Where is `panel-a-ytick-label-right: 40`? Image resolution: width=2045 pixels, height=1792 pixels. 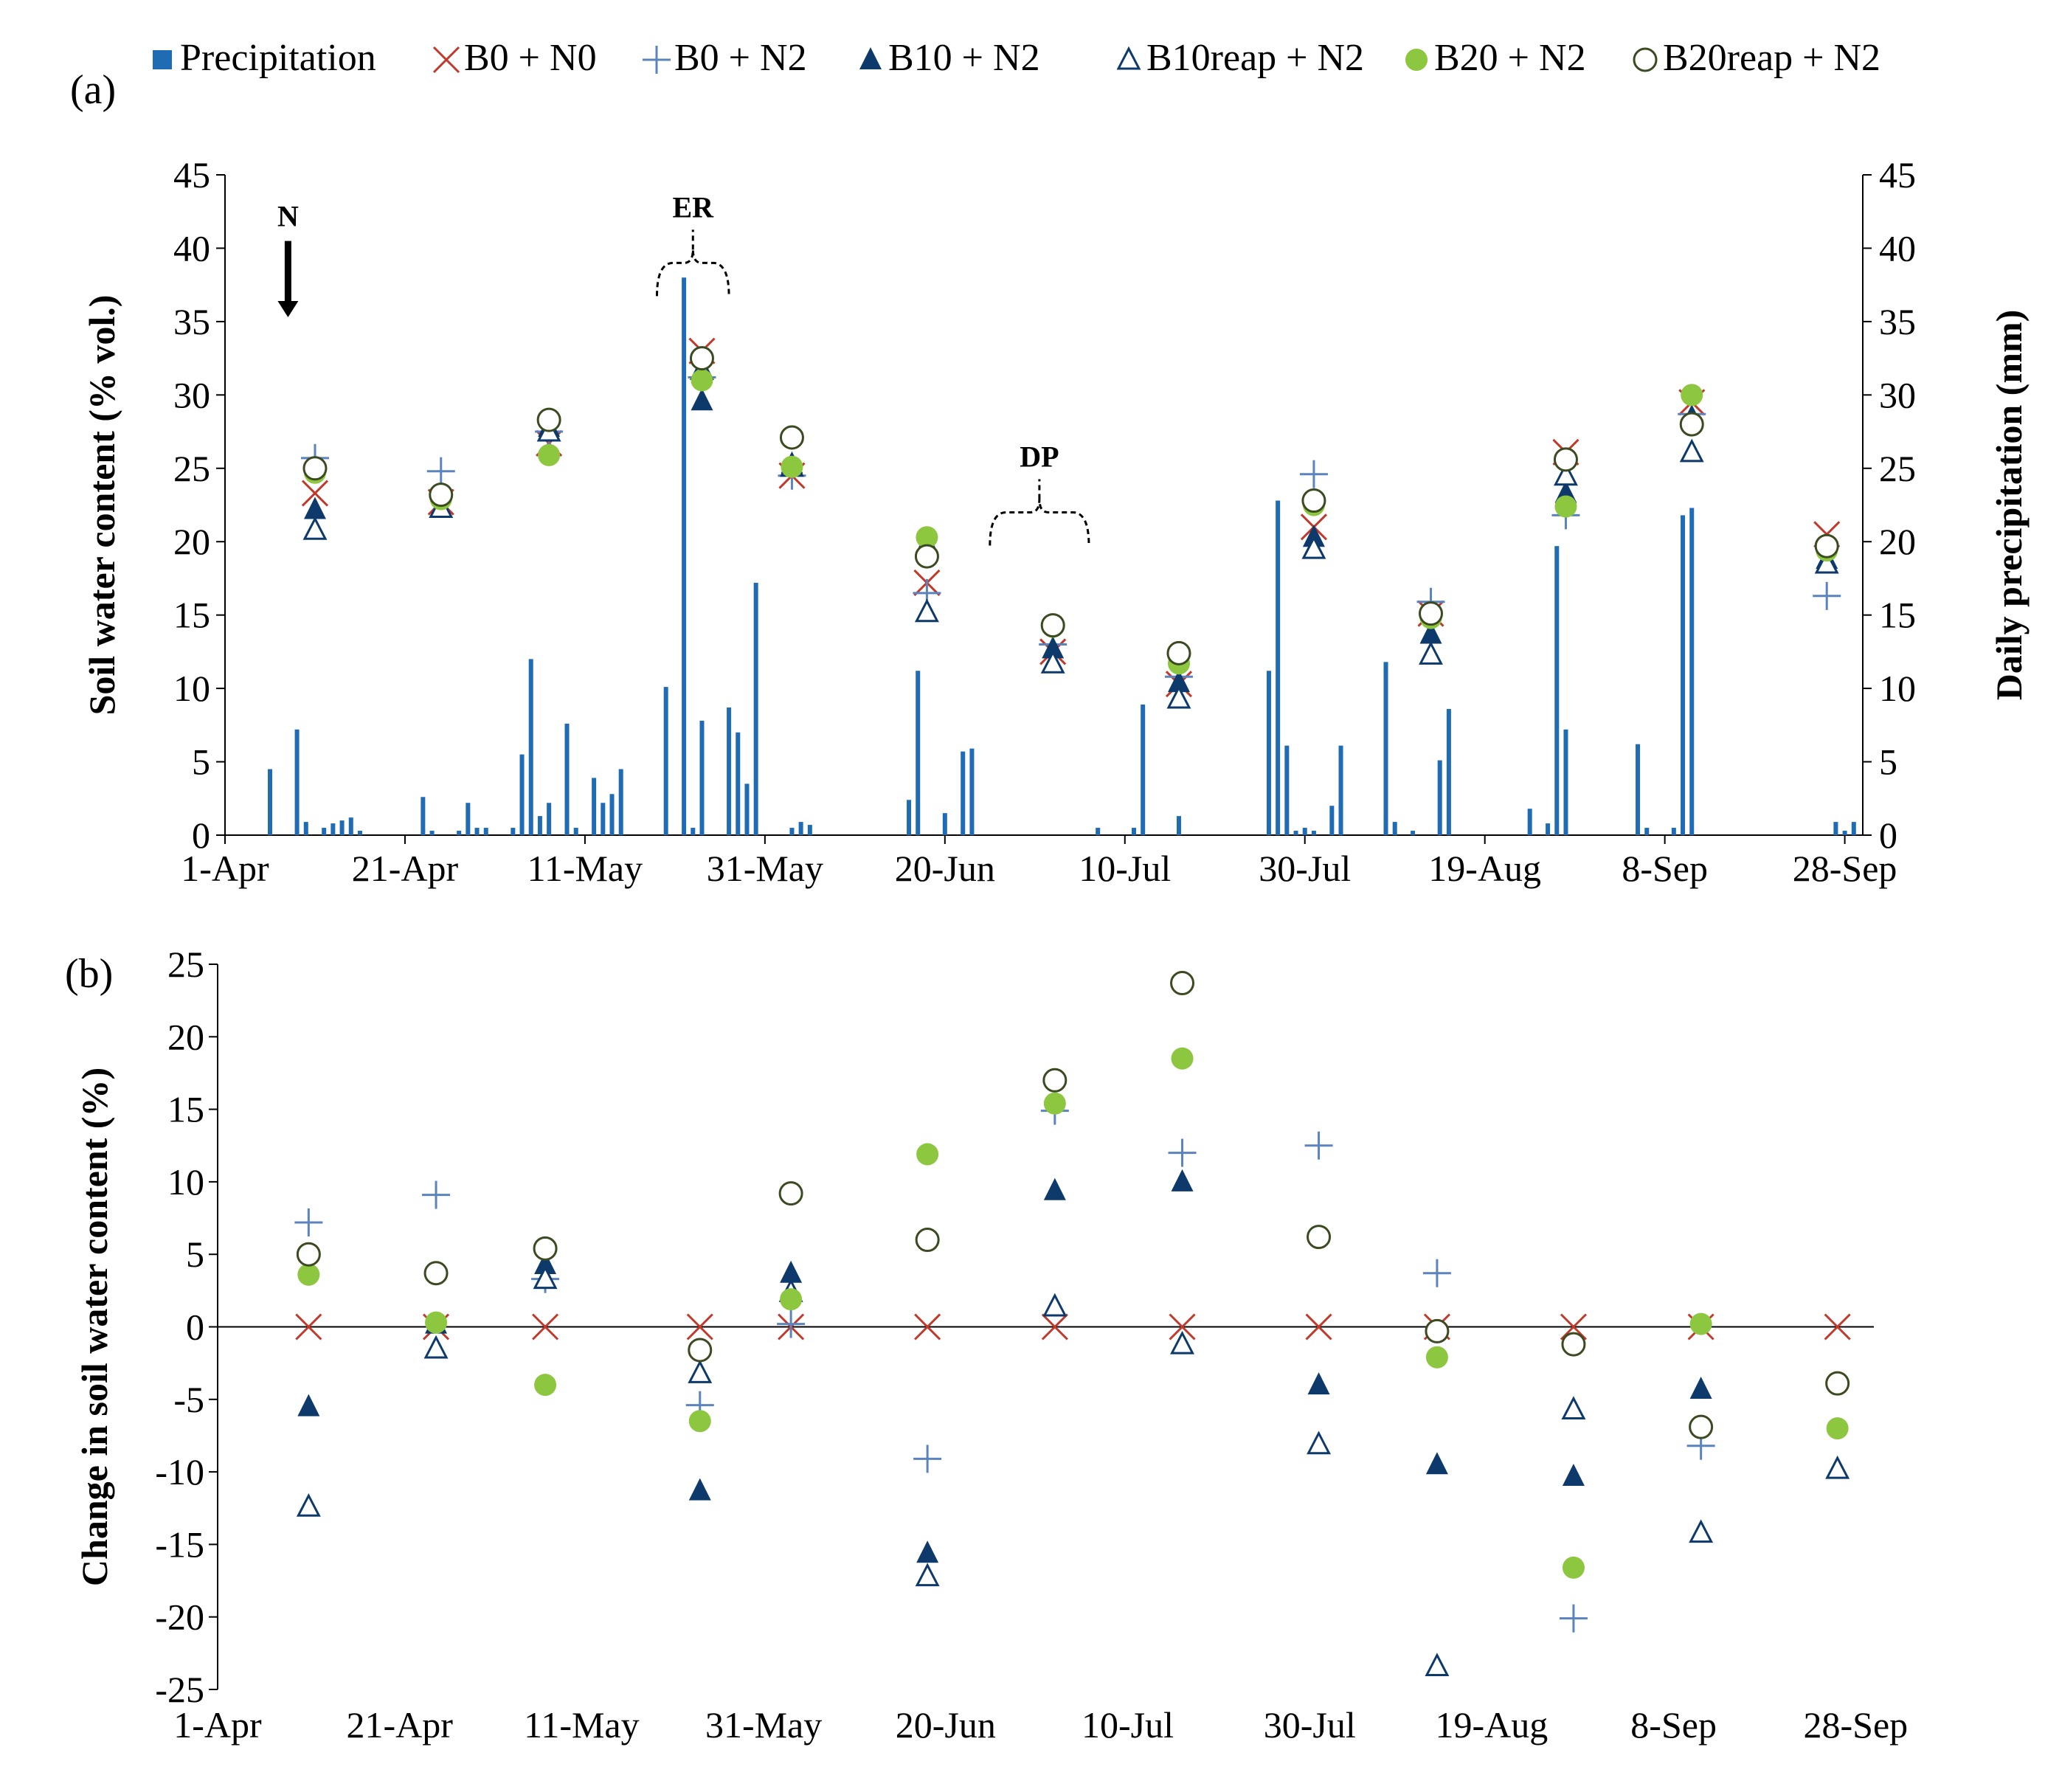
panel-a-ytick-label-right: 40 is located at coordinates (1897, 248).